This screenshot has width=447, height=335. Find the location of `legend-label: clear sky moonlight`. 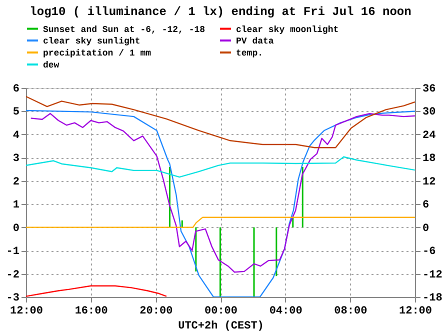

legend-label: clear sky moonlight is located at coordinates (287, 29).